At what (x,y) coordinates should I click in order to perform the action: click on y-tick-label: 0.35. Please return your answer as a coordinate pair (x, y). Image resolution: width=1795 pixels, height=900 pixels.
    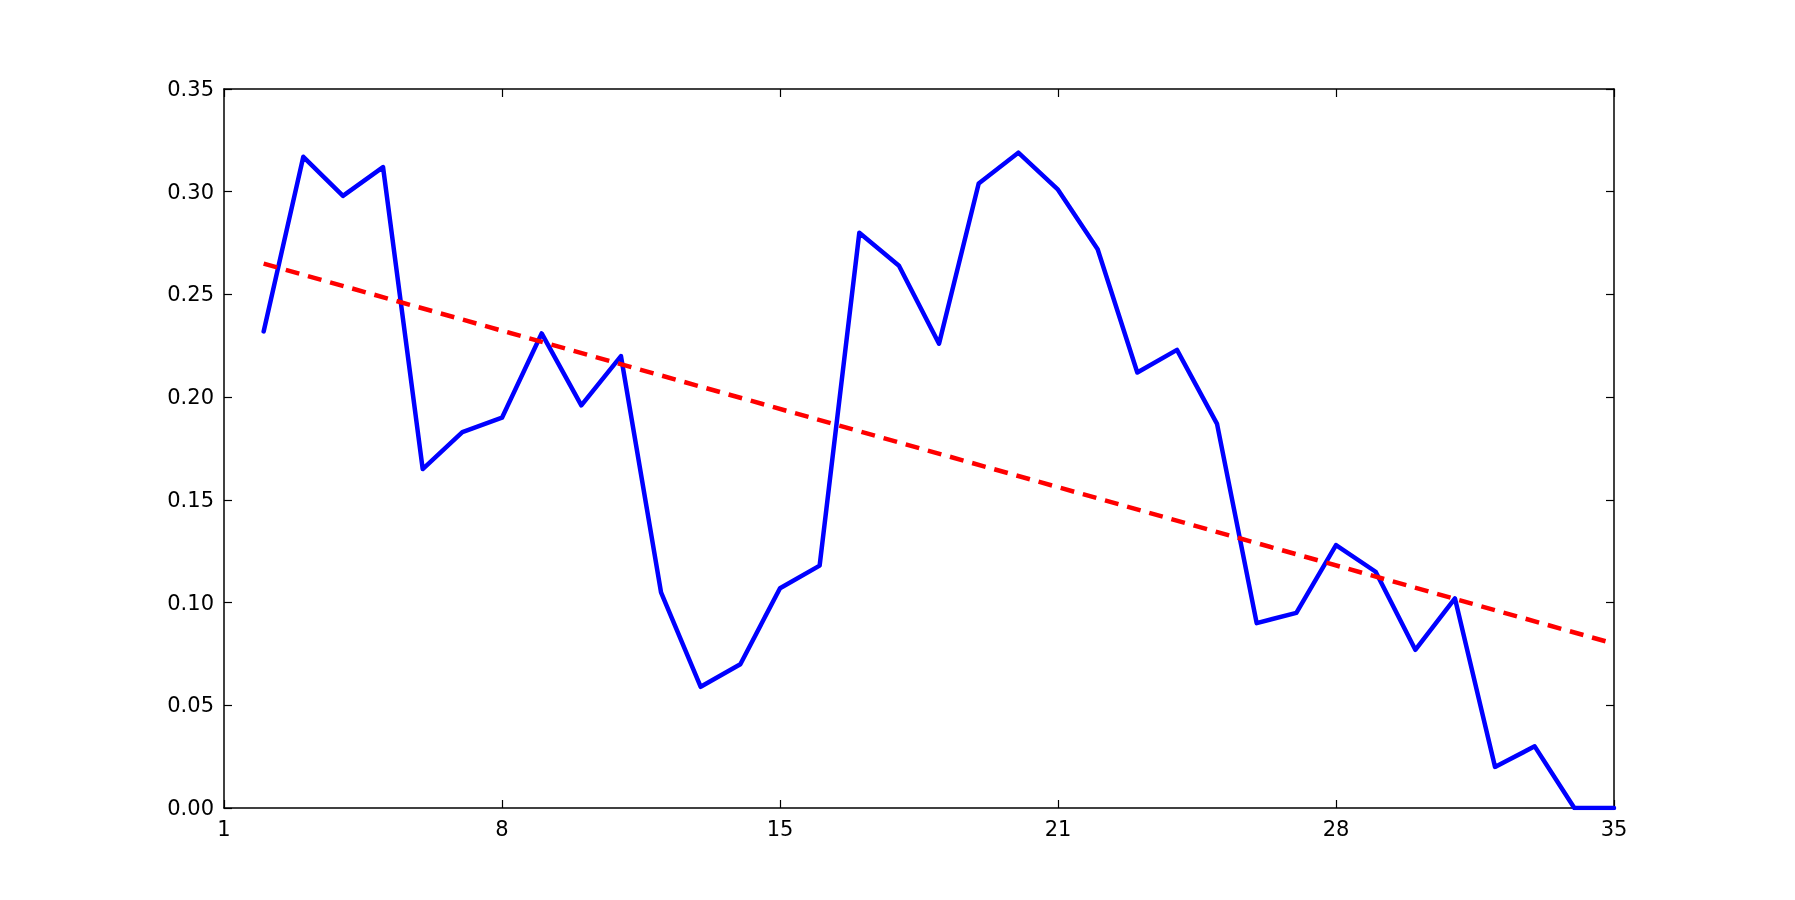
    Looking at the image, I should click on (190, 89).